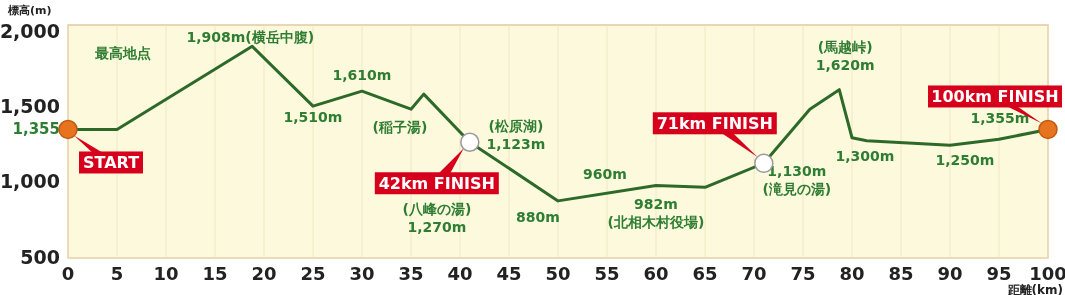 The height and width of the screenshot is (295, 1065). I want to click on x-tick-label: 45, so click(509, 273).